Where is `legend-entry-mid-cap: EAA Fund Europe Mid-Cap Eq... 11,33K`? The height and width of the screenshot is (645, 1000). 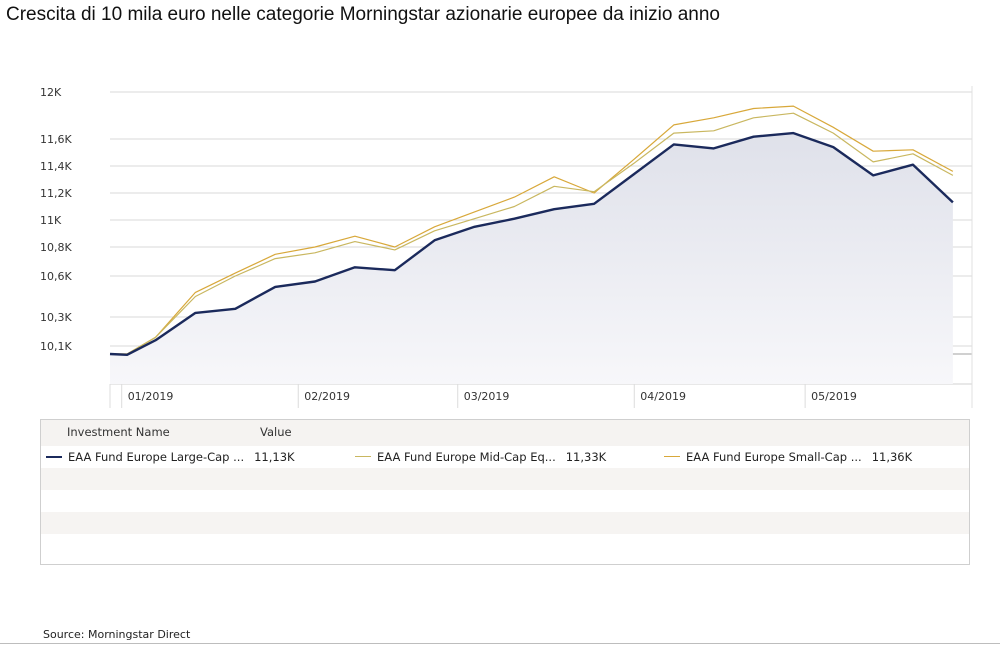 legend-entry-mid-cap: EAA Fund Europe Mid-Cap Eq... 11,33K is located at coordinates (480, 457).